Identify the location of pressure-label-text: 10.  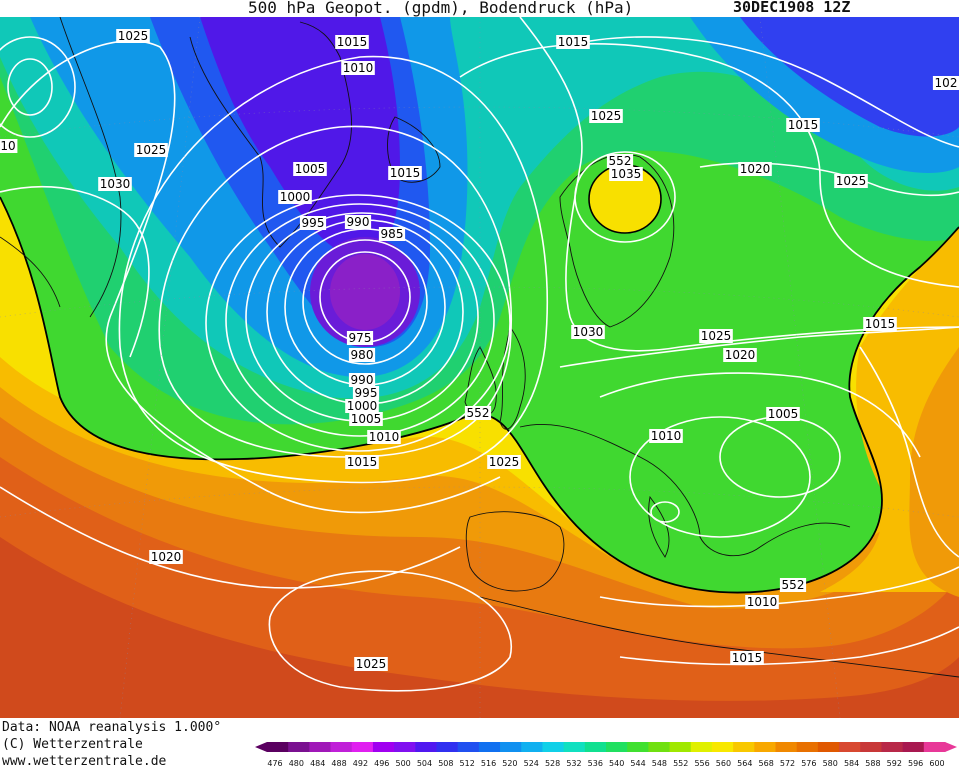
(7, 146).